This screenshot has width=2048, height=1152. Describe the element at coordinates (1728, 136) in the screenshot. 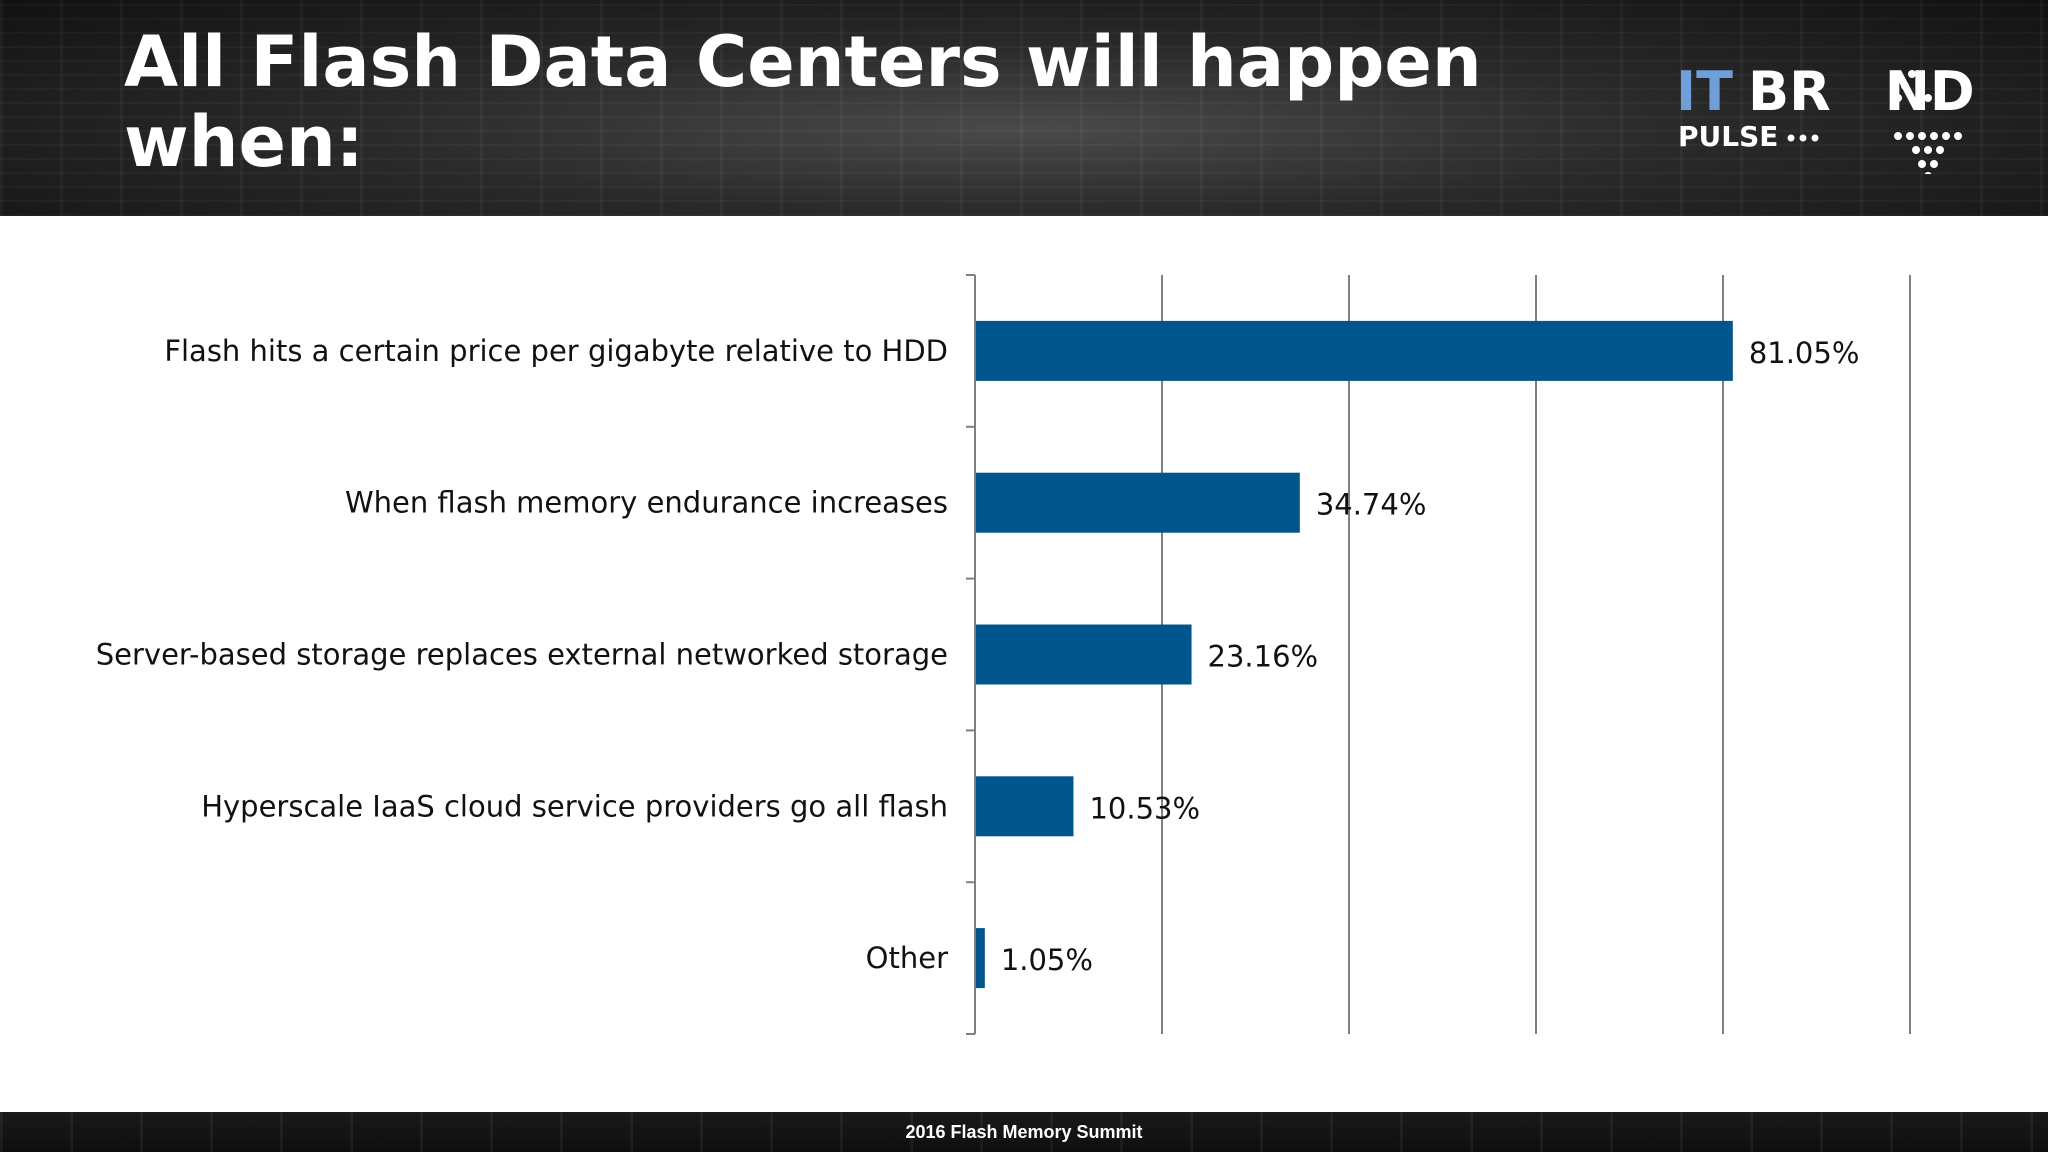

I see `logo-pulse-text: PULSE` at that location.